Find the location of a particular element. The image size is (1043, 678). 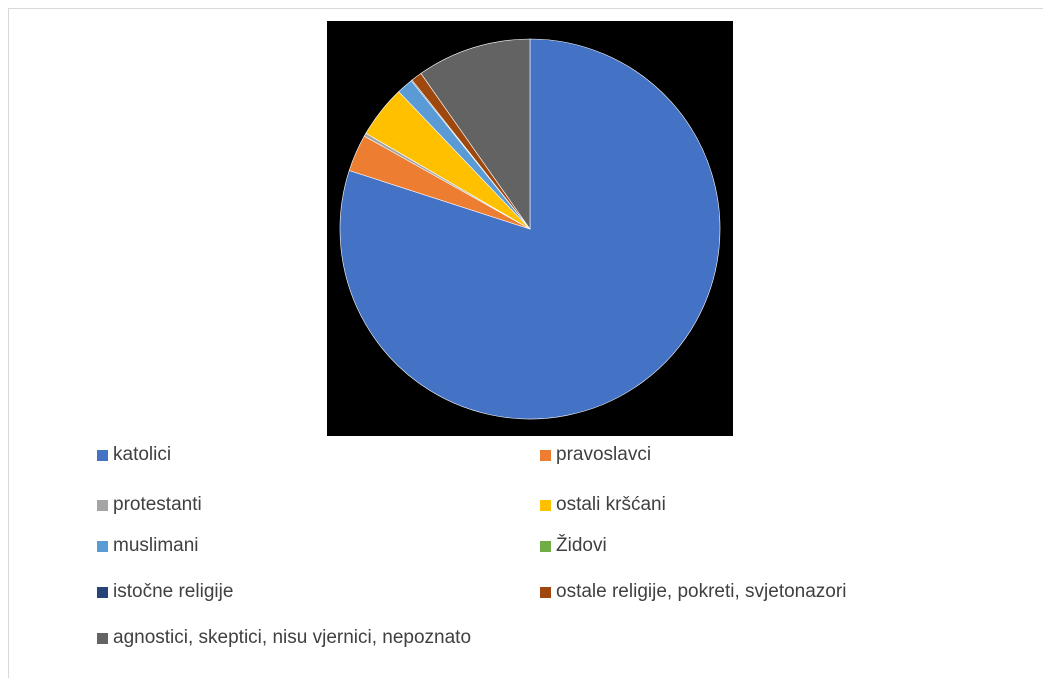

legend-label-6: istočne religije is located at coordinates (173, 592).